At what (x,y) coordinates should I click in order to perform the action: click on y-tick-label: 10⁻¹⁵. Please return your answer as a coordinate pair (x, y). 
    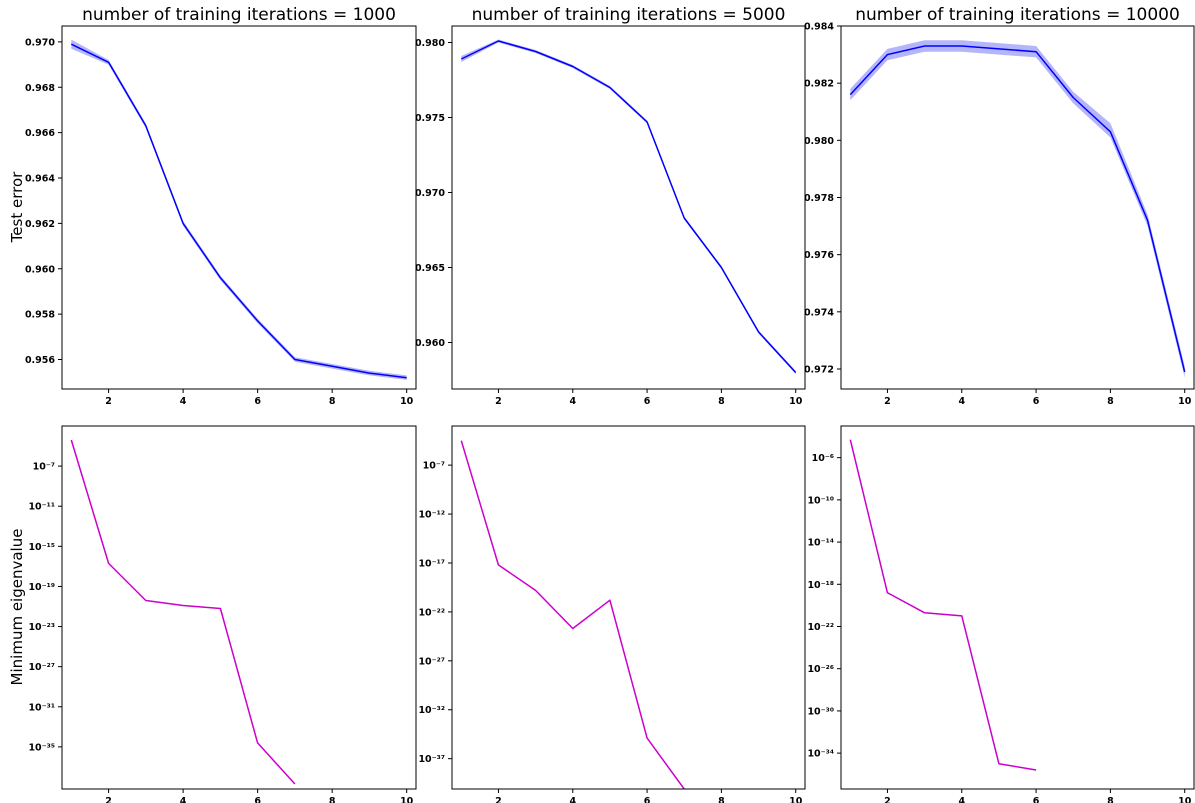
    Looking at the image, I should click on (41, 547).